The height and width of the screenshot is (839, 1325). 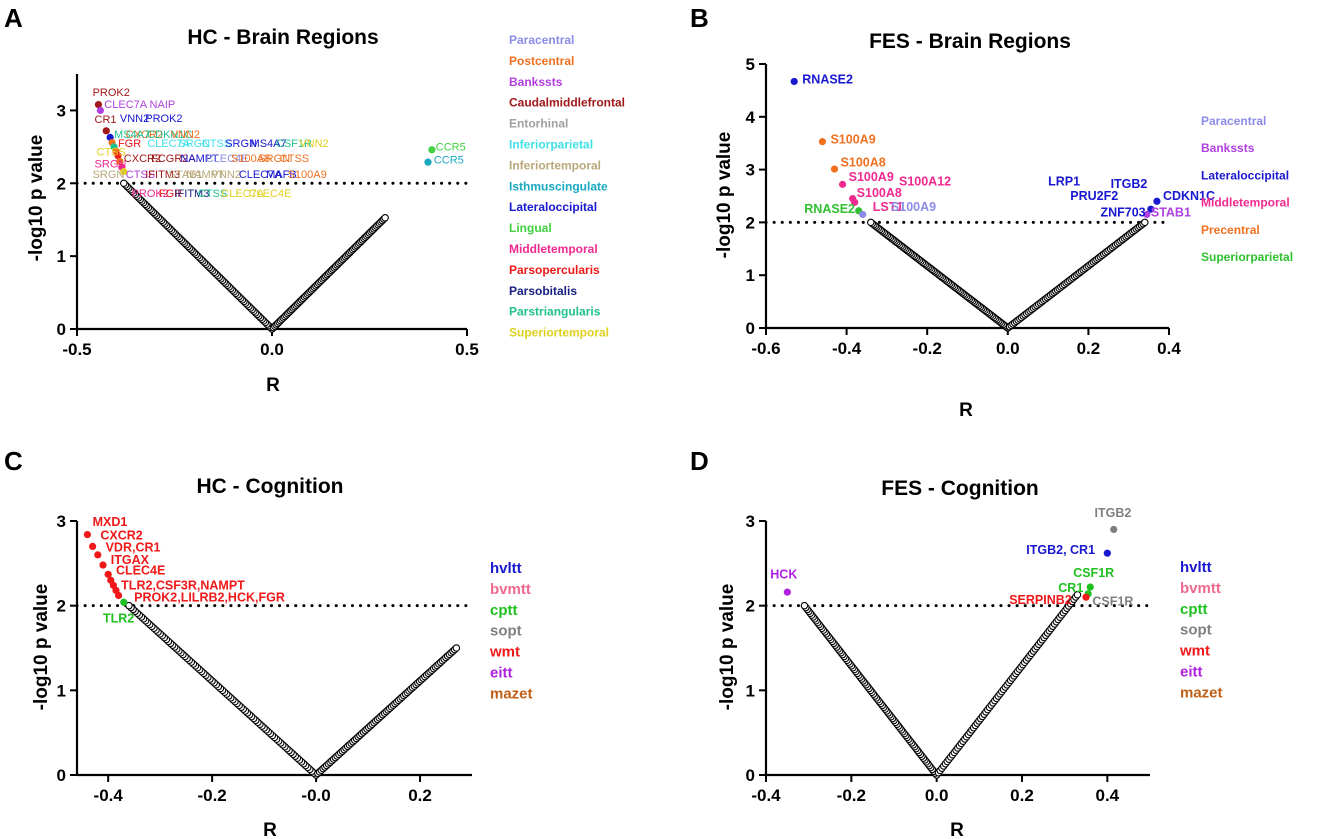 I want to click on x-tick-label-a: -0.5, so click(x=76, y=349).